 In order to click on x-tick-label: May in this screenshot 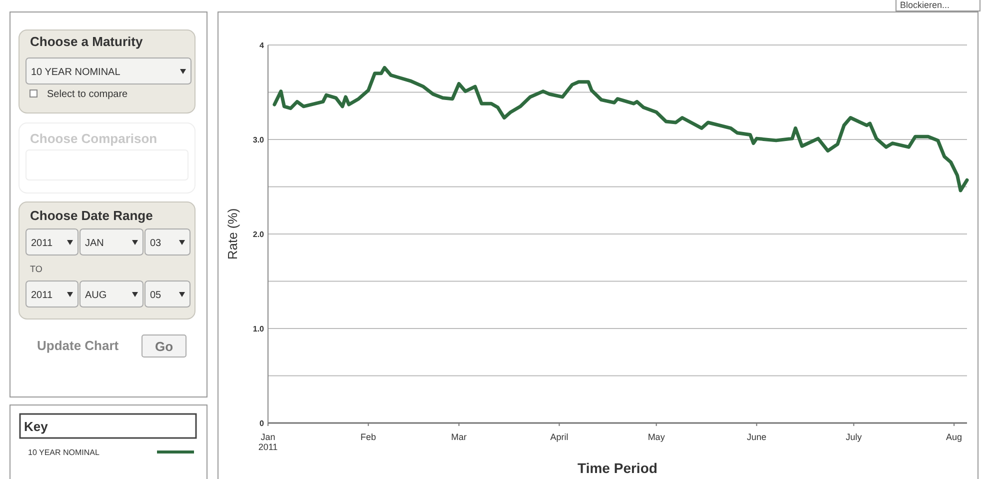, I will do `click(657, 437)`.